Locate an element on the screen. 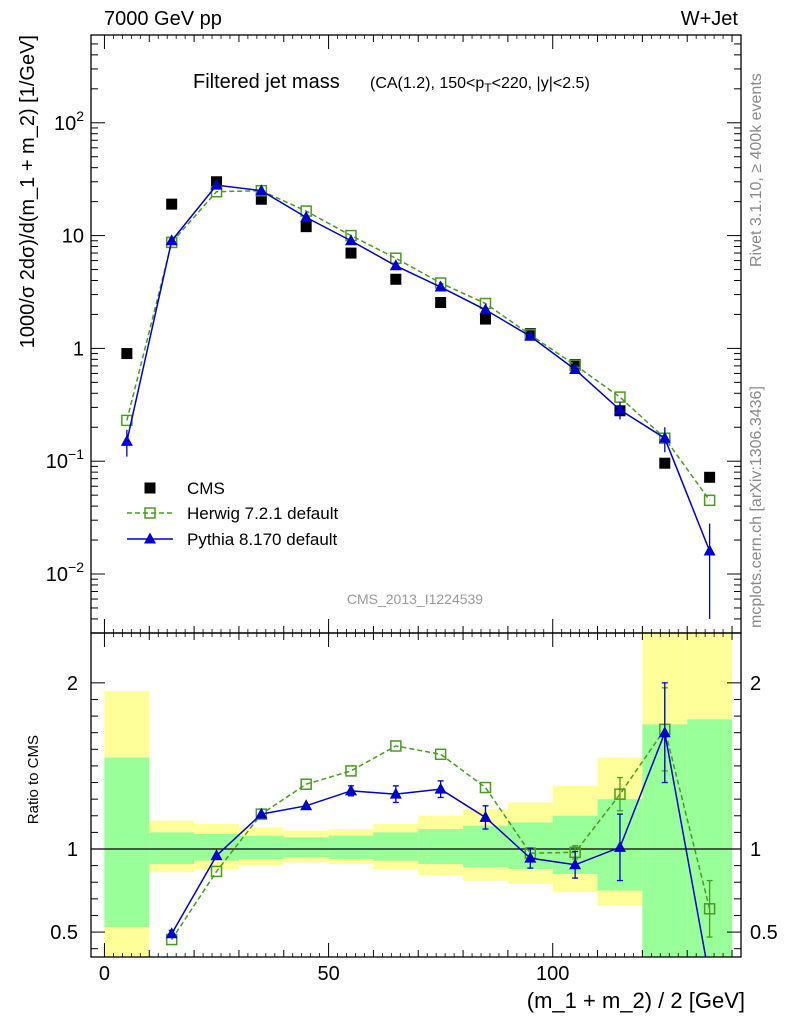 Image resolution: width=786 pixels, height=1024 pixels. legend-cms-label: CMS is located at coordinates (206, 488).